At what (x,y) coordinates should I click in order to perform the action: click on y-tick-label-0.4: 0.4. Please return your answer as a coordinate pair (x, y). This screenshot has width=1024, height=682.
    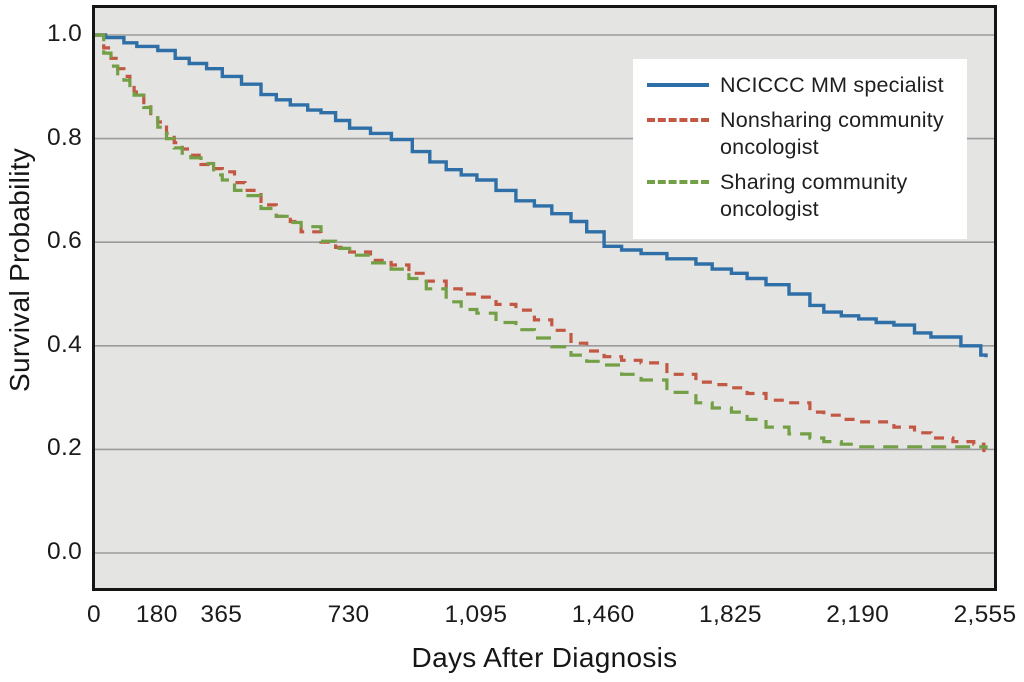
    Looking at the image, I should click on (64, 344).